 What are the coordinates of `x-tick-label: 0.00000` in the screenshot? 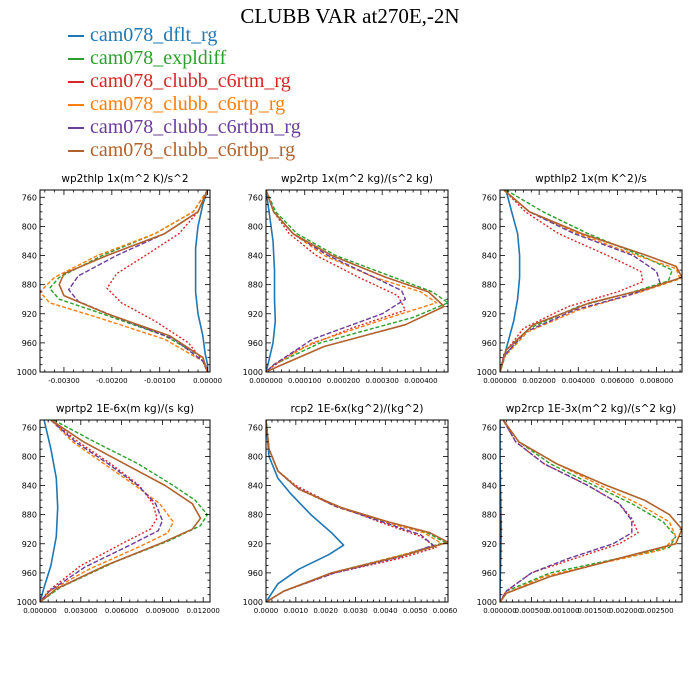 It's located at (207, 381).